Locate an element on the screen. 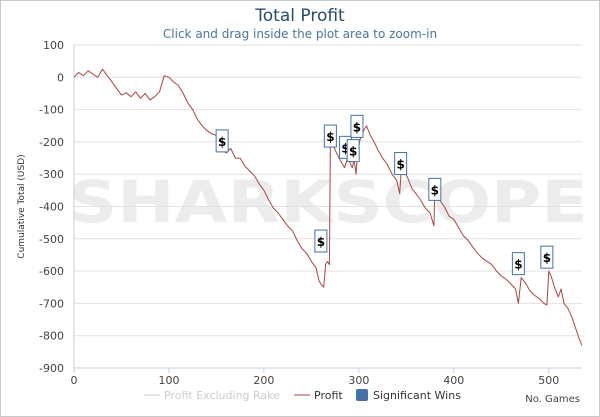  legend-item-profit-excluding-rake: Profit Excluding Rake is located at coordinates (212, 395).